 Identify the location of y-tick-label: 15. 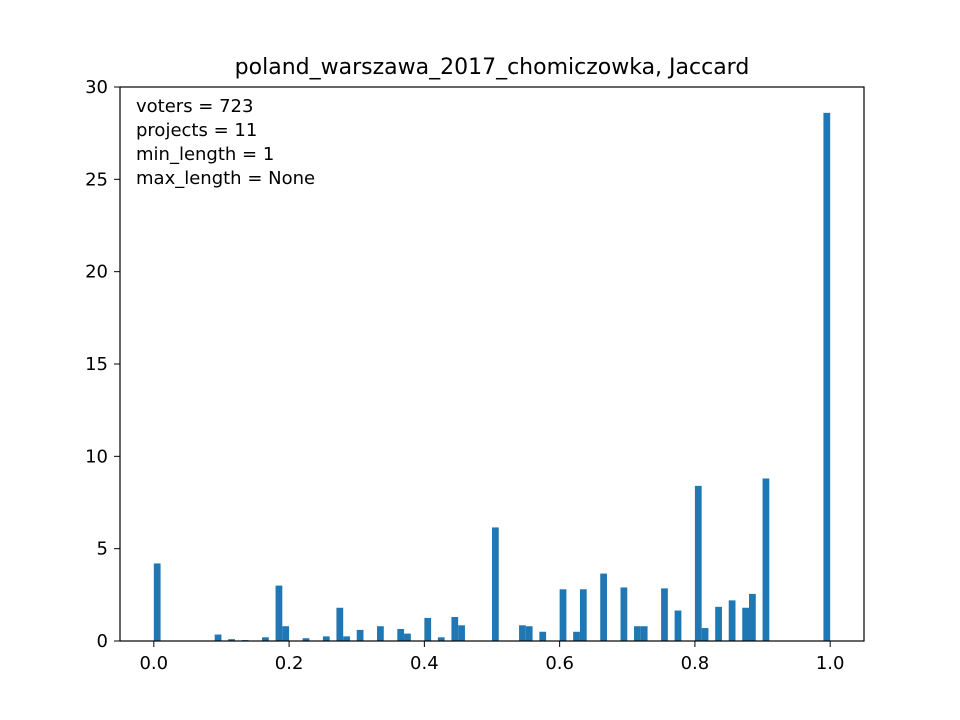
(96, 364).